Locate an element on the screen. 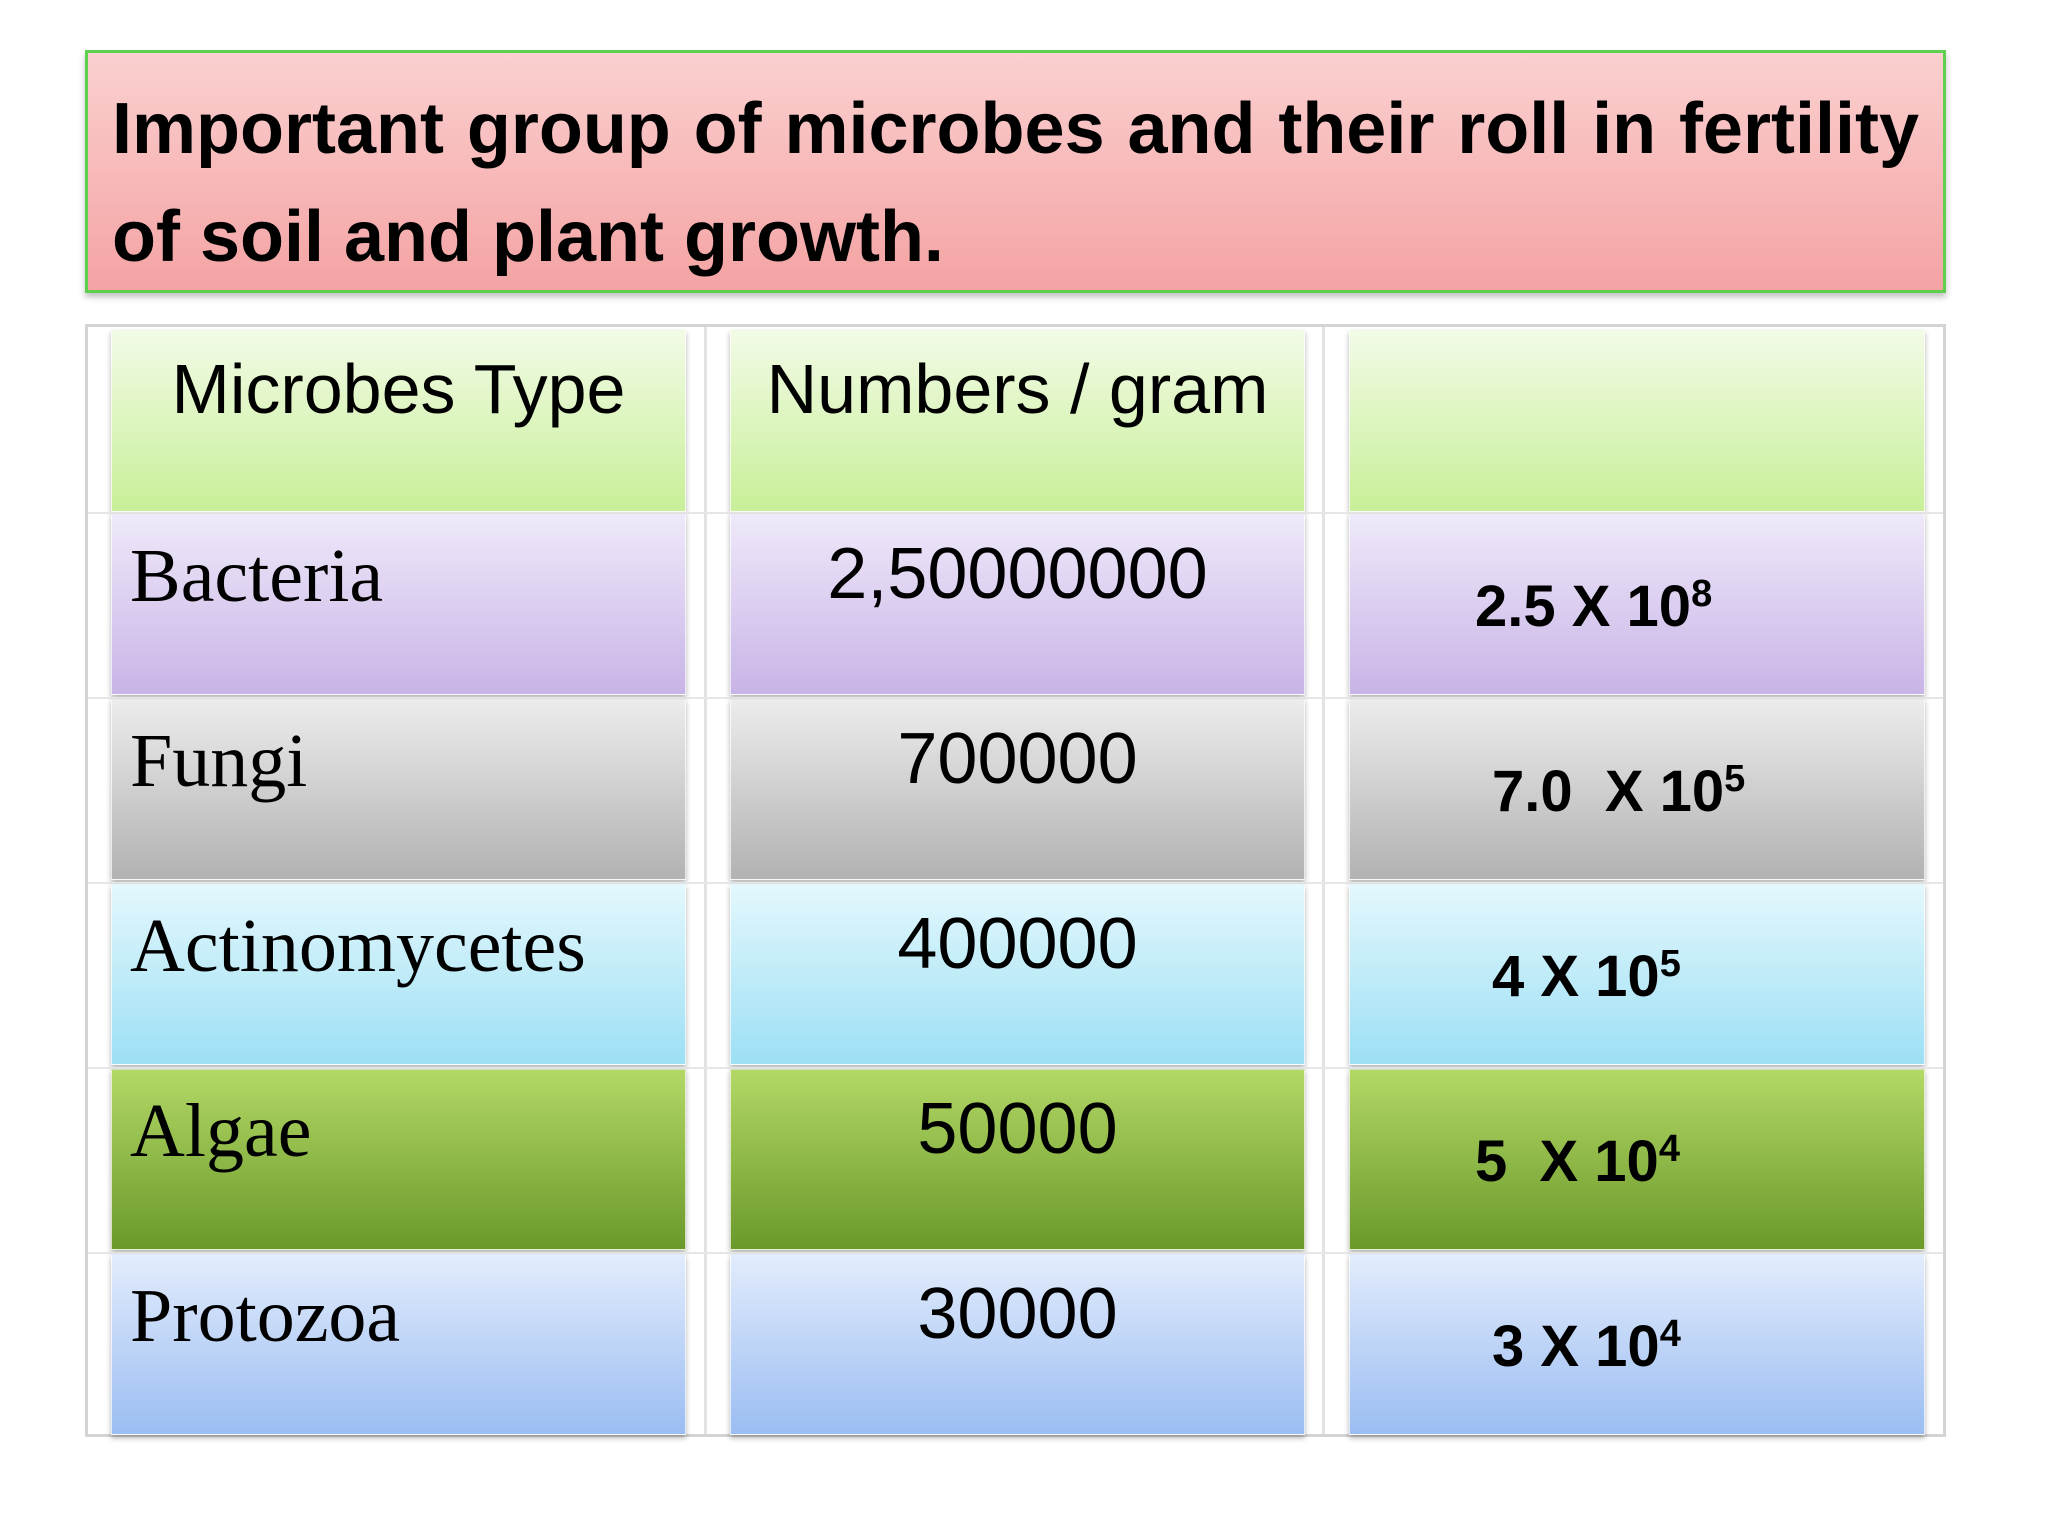 The image size is (2048, 1536). notation-base: 2.5 X 10 is located at coordinates (1583, 606).